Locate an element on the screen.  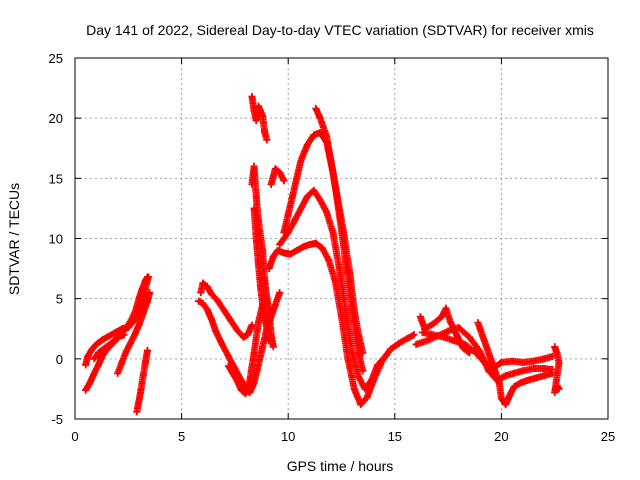
x-tick-label: 20 is located at coordinates (501, 436).